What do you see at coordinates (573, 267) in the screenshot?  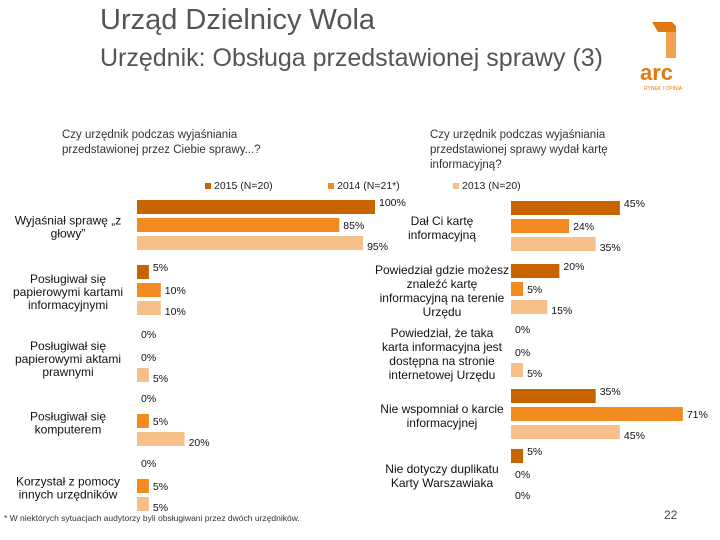 I see `chart2-value-label: 20%` at bounding box center [573, 267].